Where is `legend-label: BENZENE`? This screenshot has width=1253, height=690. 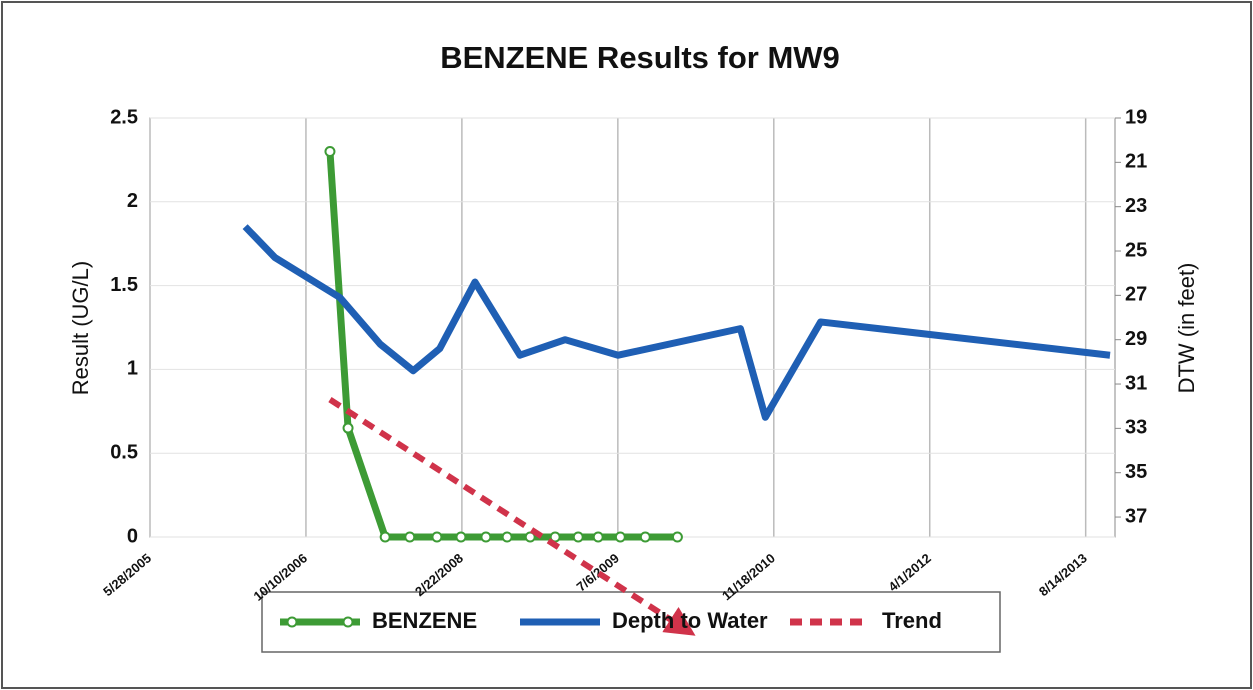
legend-label: BENZENE is located at coordinates (424, 620).